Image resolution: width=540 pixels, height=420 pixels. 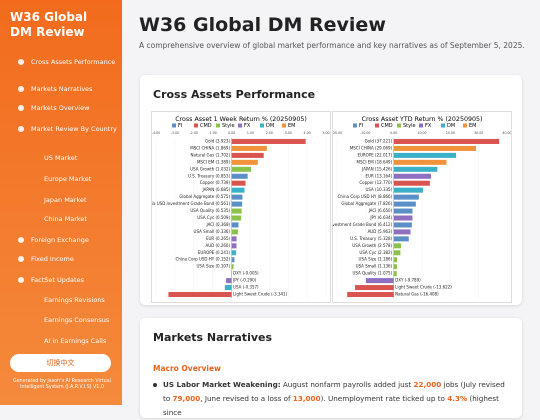 I want to click on x-tick-label: -3.00, so click(x=175, y=133).